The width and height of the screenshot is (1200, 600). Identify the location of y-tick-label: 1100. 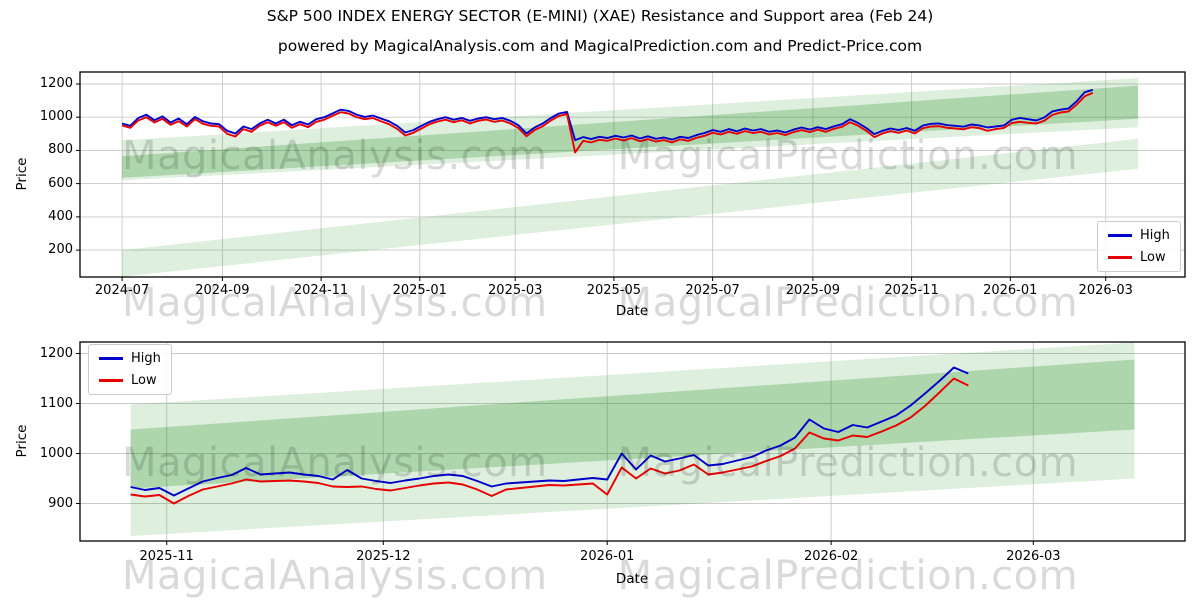
(56, 403).